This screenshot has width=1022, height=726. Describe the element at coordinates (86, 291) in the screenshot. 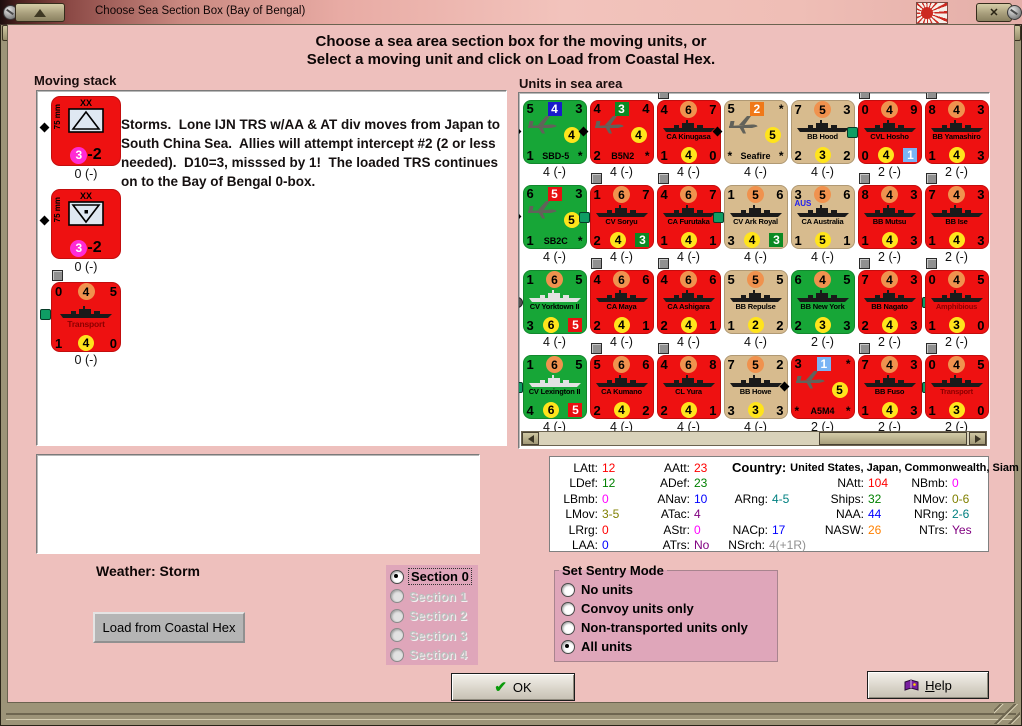

I see `value-badge-orange-circle: 4` at that location.